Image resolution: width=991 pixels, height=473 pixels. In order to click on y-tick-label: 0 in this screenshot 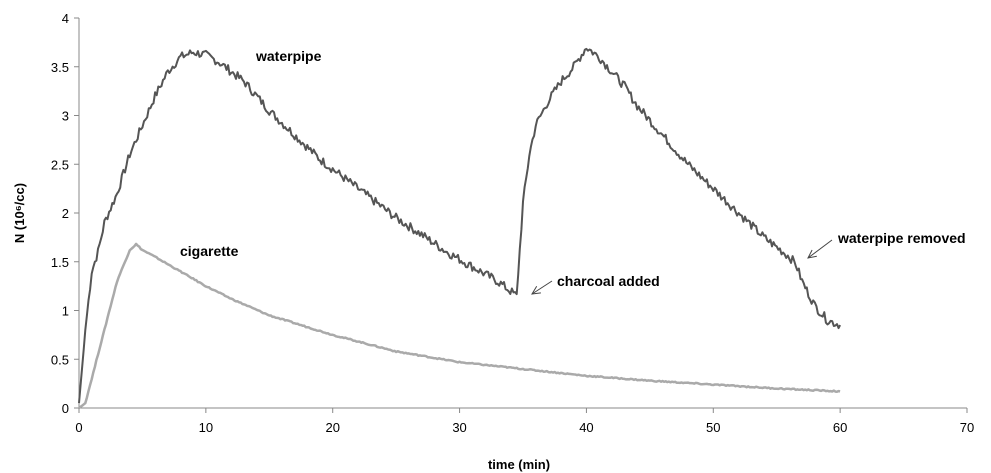, I will do `click(65, 408)`.